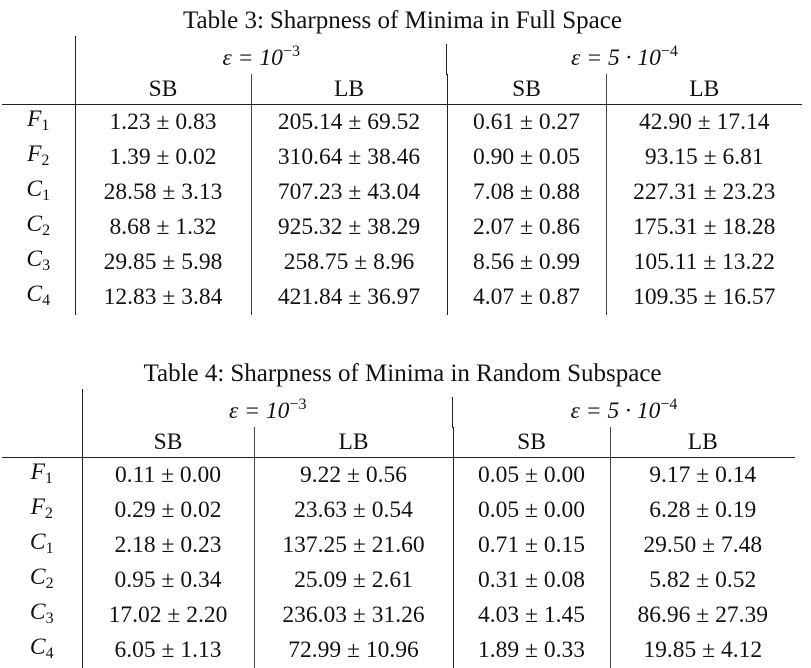 This screenshot has width=811, height=668. Describe the element at coordinates (526, 192) in the screenshot. I see `table-cell: 7.08 ± 0.88` at that location.